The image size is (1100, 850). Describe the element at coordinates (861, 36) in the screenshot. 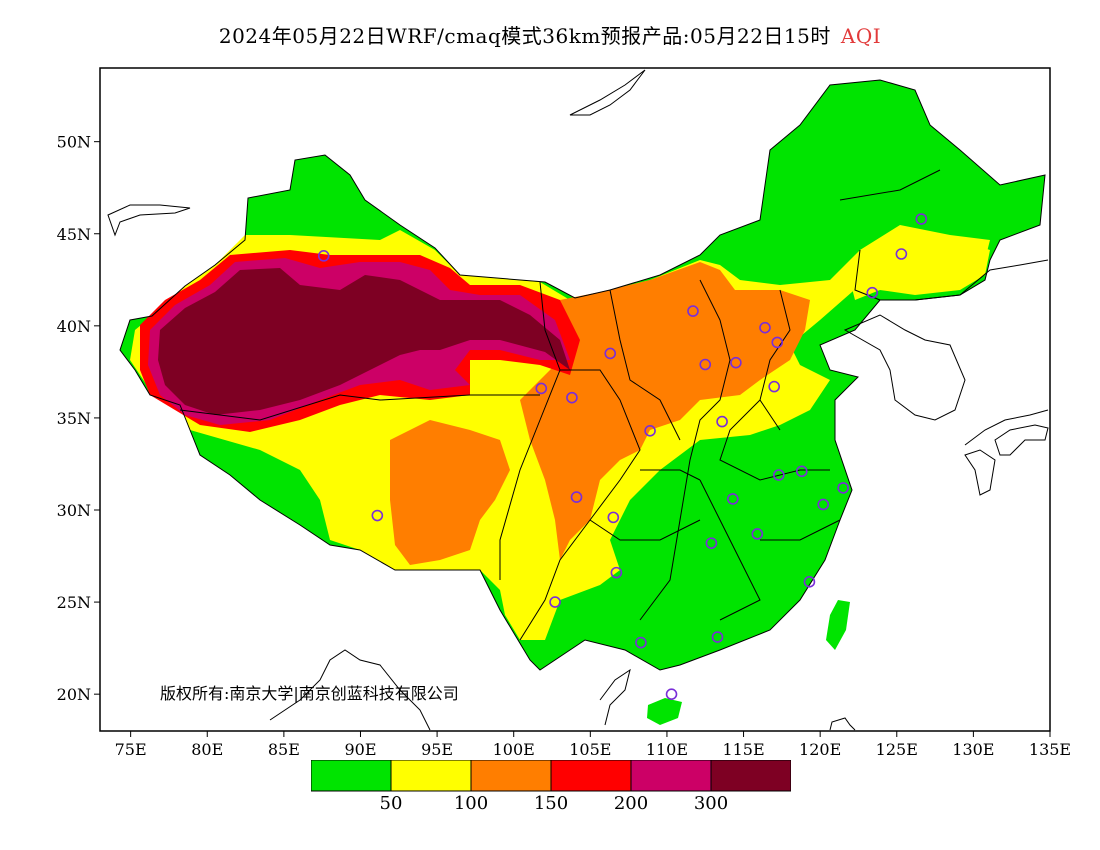

I see `title-variable: AQI` at that location.